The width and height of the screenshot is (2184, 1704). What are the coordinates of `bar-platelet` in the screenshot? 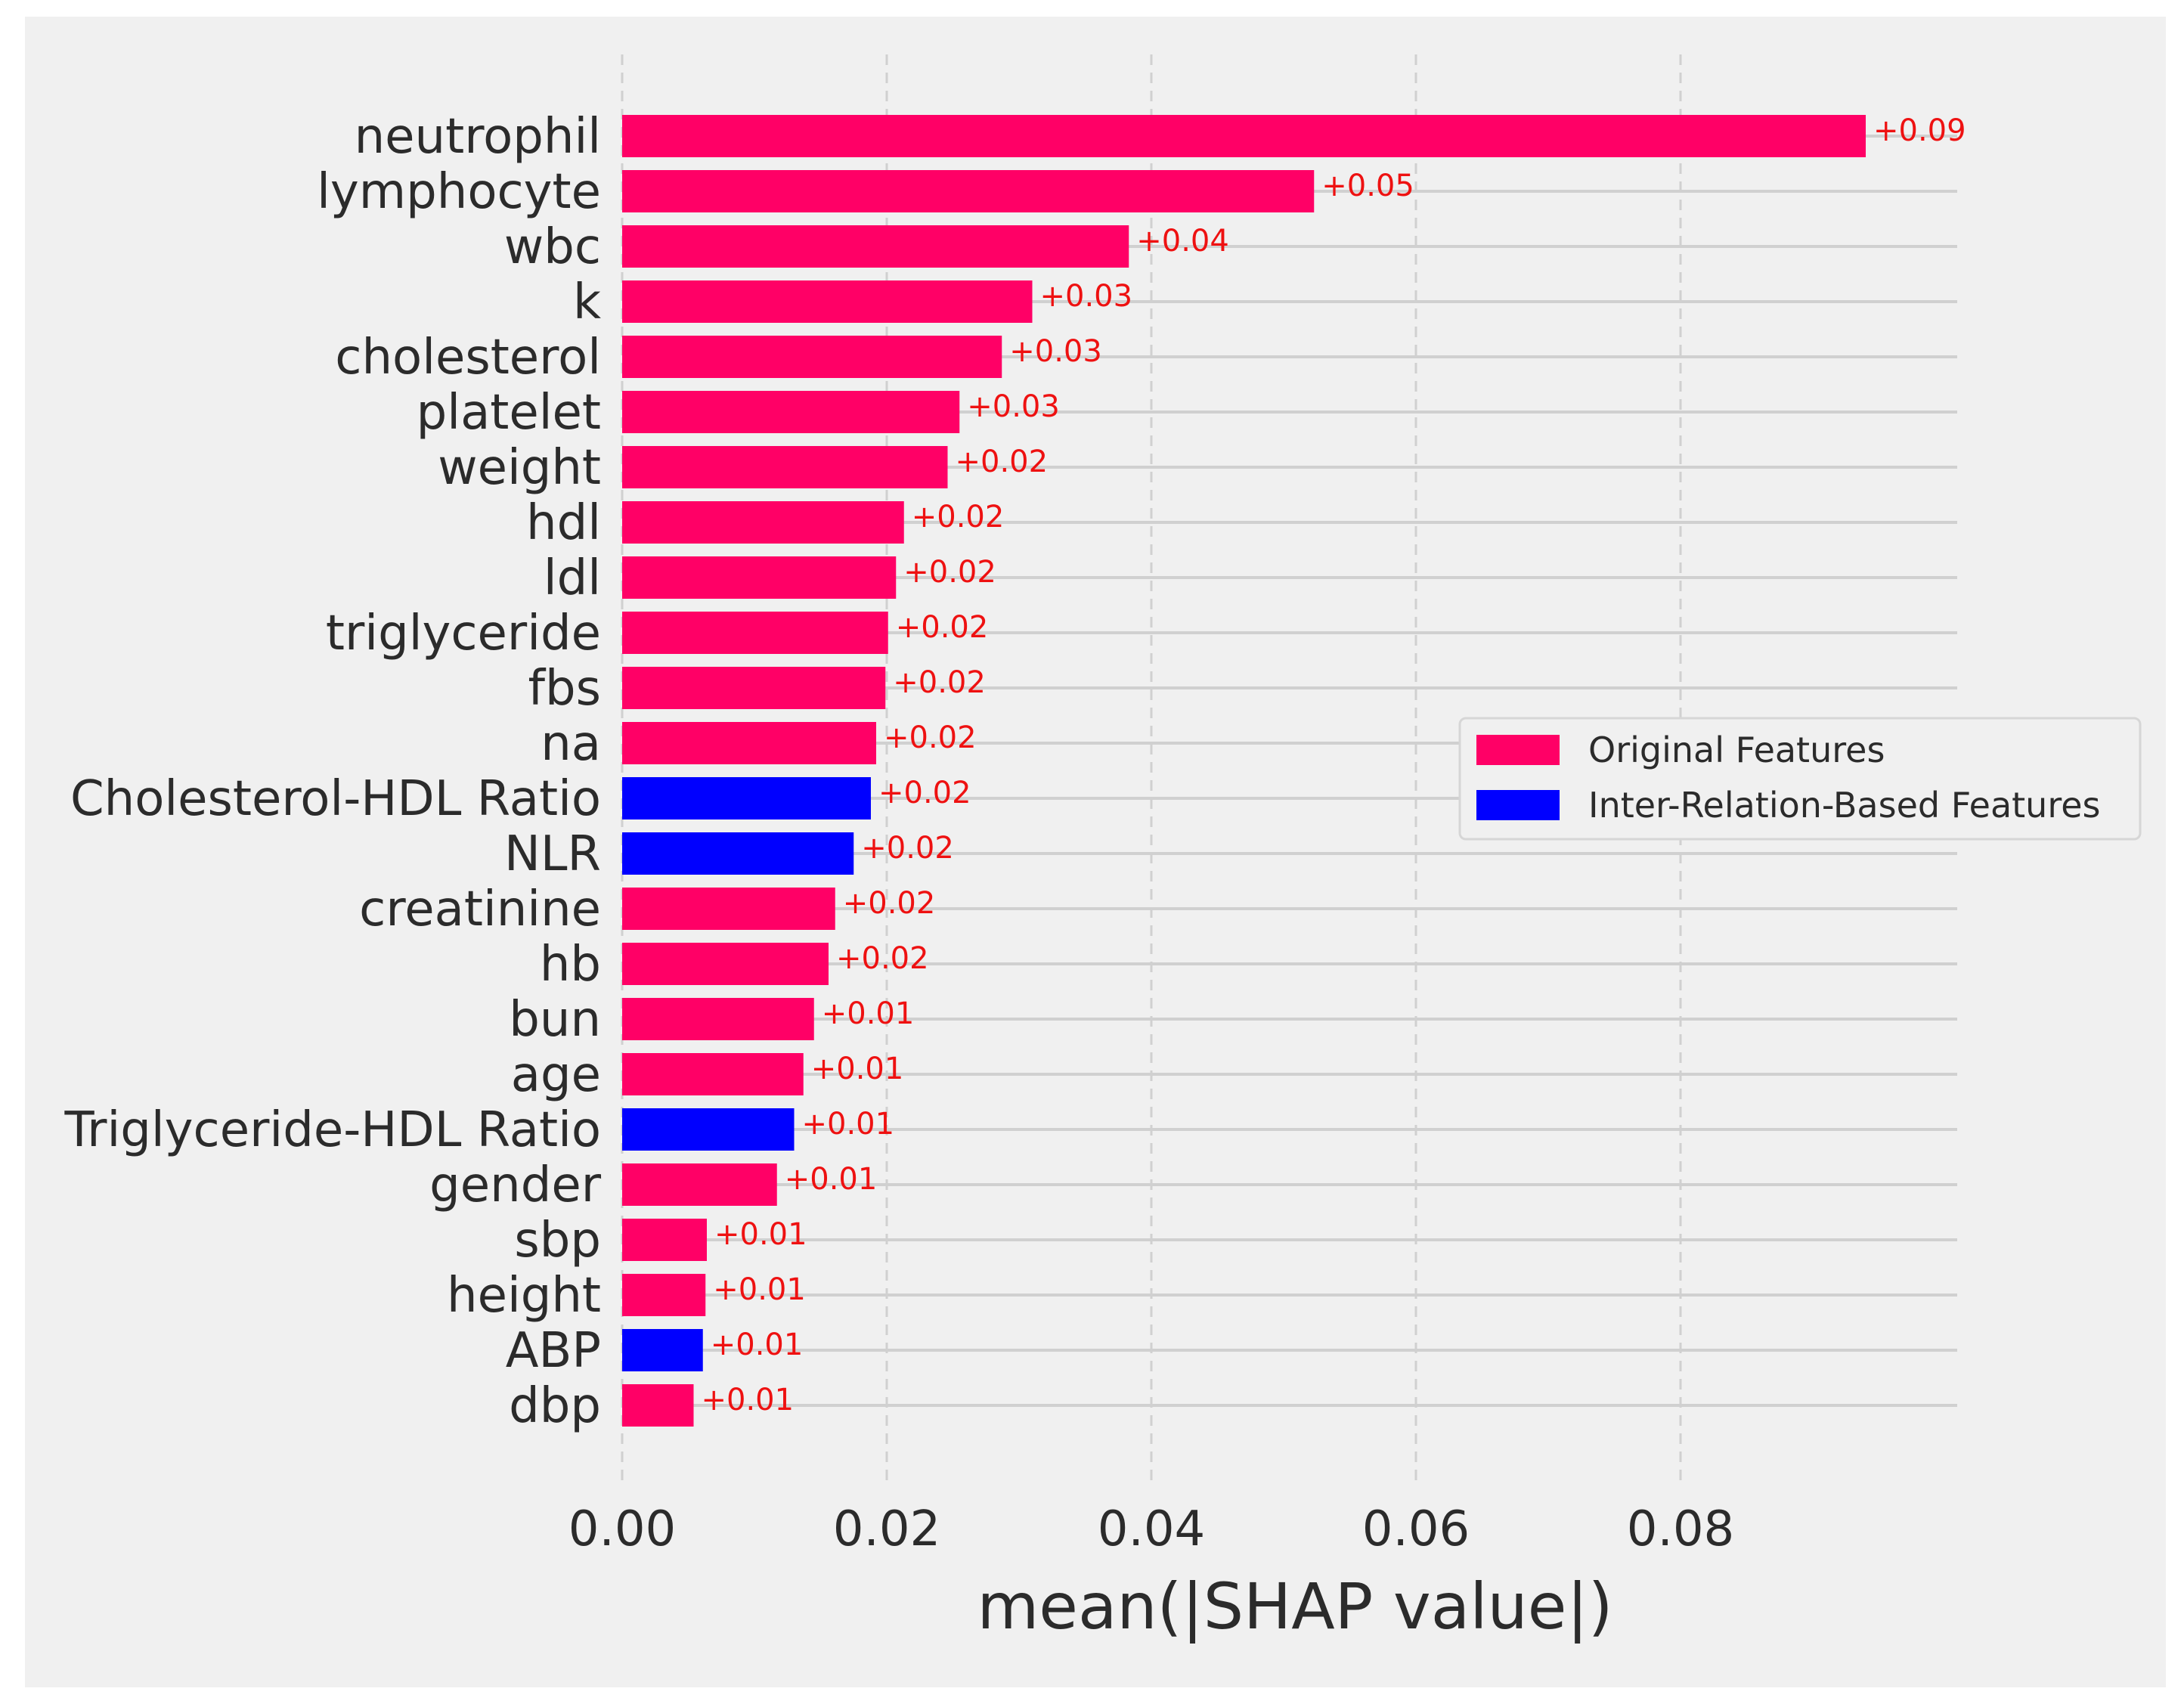 It's located at (791, 412).